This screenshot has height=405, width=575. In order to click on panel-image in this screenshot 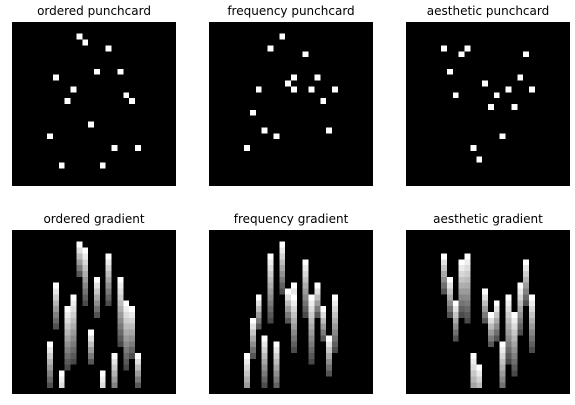, I will do `click(488, 104)`.